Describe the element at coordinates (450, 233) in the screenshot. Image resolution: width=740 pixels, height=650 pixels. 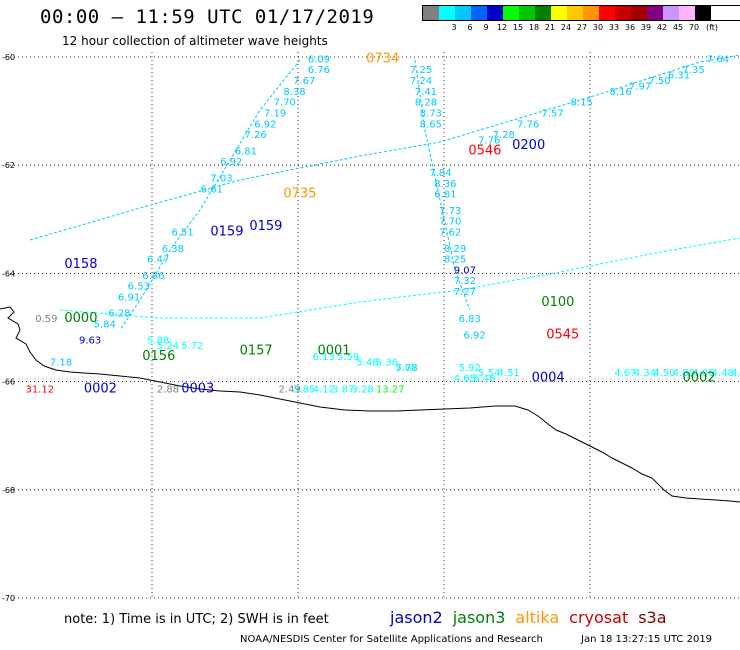
I see `wave-height-value: 7.62` at that location.